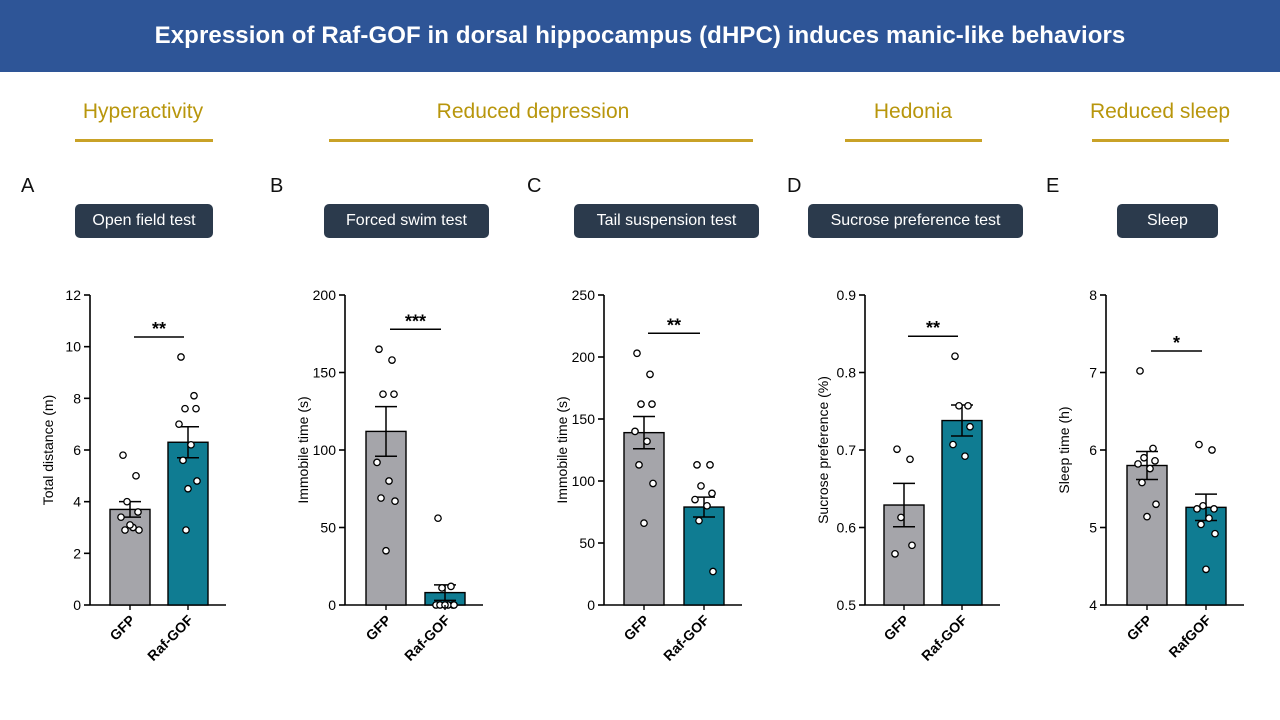  What do you see at coordinates (587, 543) in the screenshot?
I see `chart3-y-tick-label: 50` at bounding box center [587, 543].